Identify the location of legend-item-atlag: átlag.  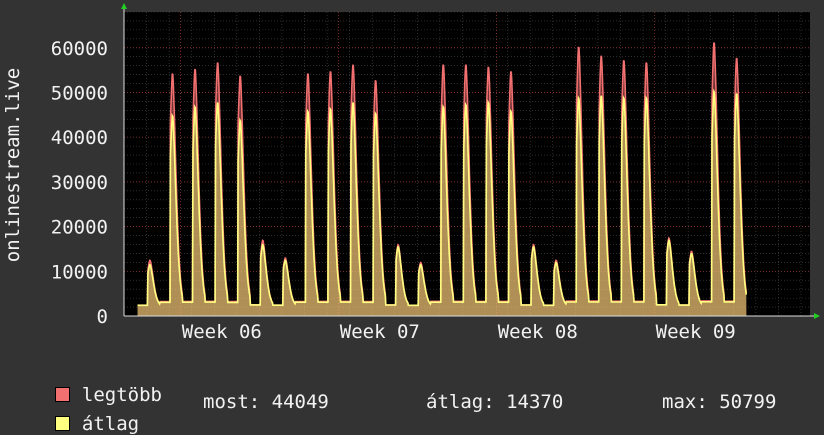
(85, 413).